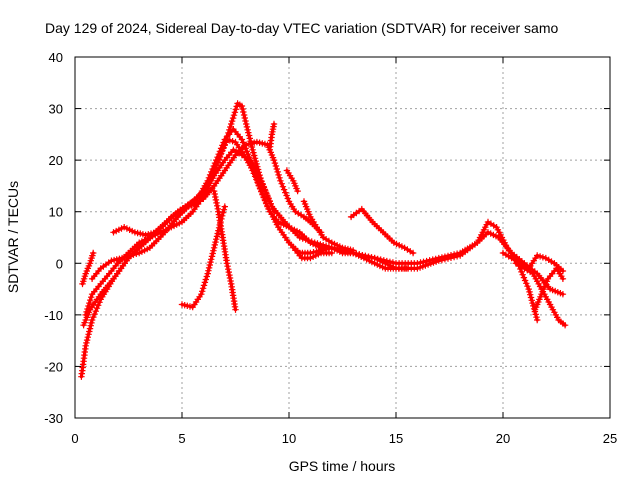  Describe the element at coordinates (59, 263) in the screenshot. I see `y-tick-label: 0` at that location.